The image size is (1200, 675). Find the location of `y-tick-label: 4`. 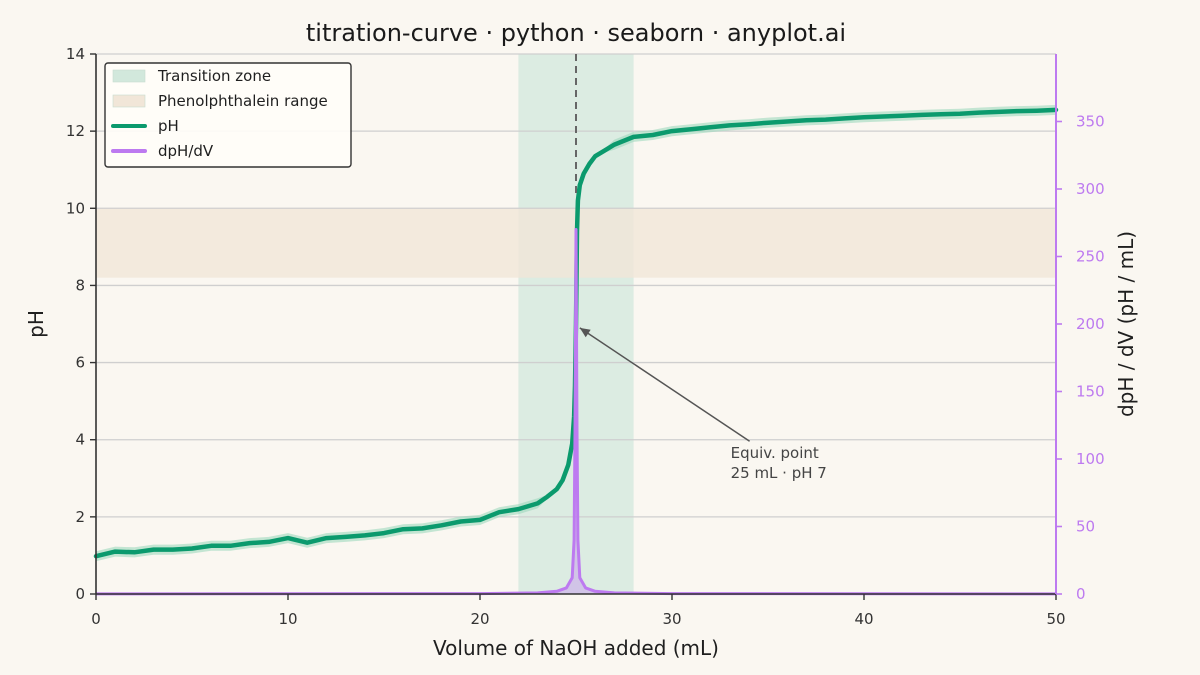

y-tick-label: 4 is located at coordinates (80, 440).